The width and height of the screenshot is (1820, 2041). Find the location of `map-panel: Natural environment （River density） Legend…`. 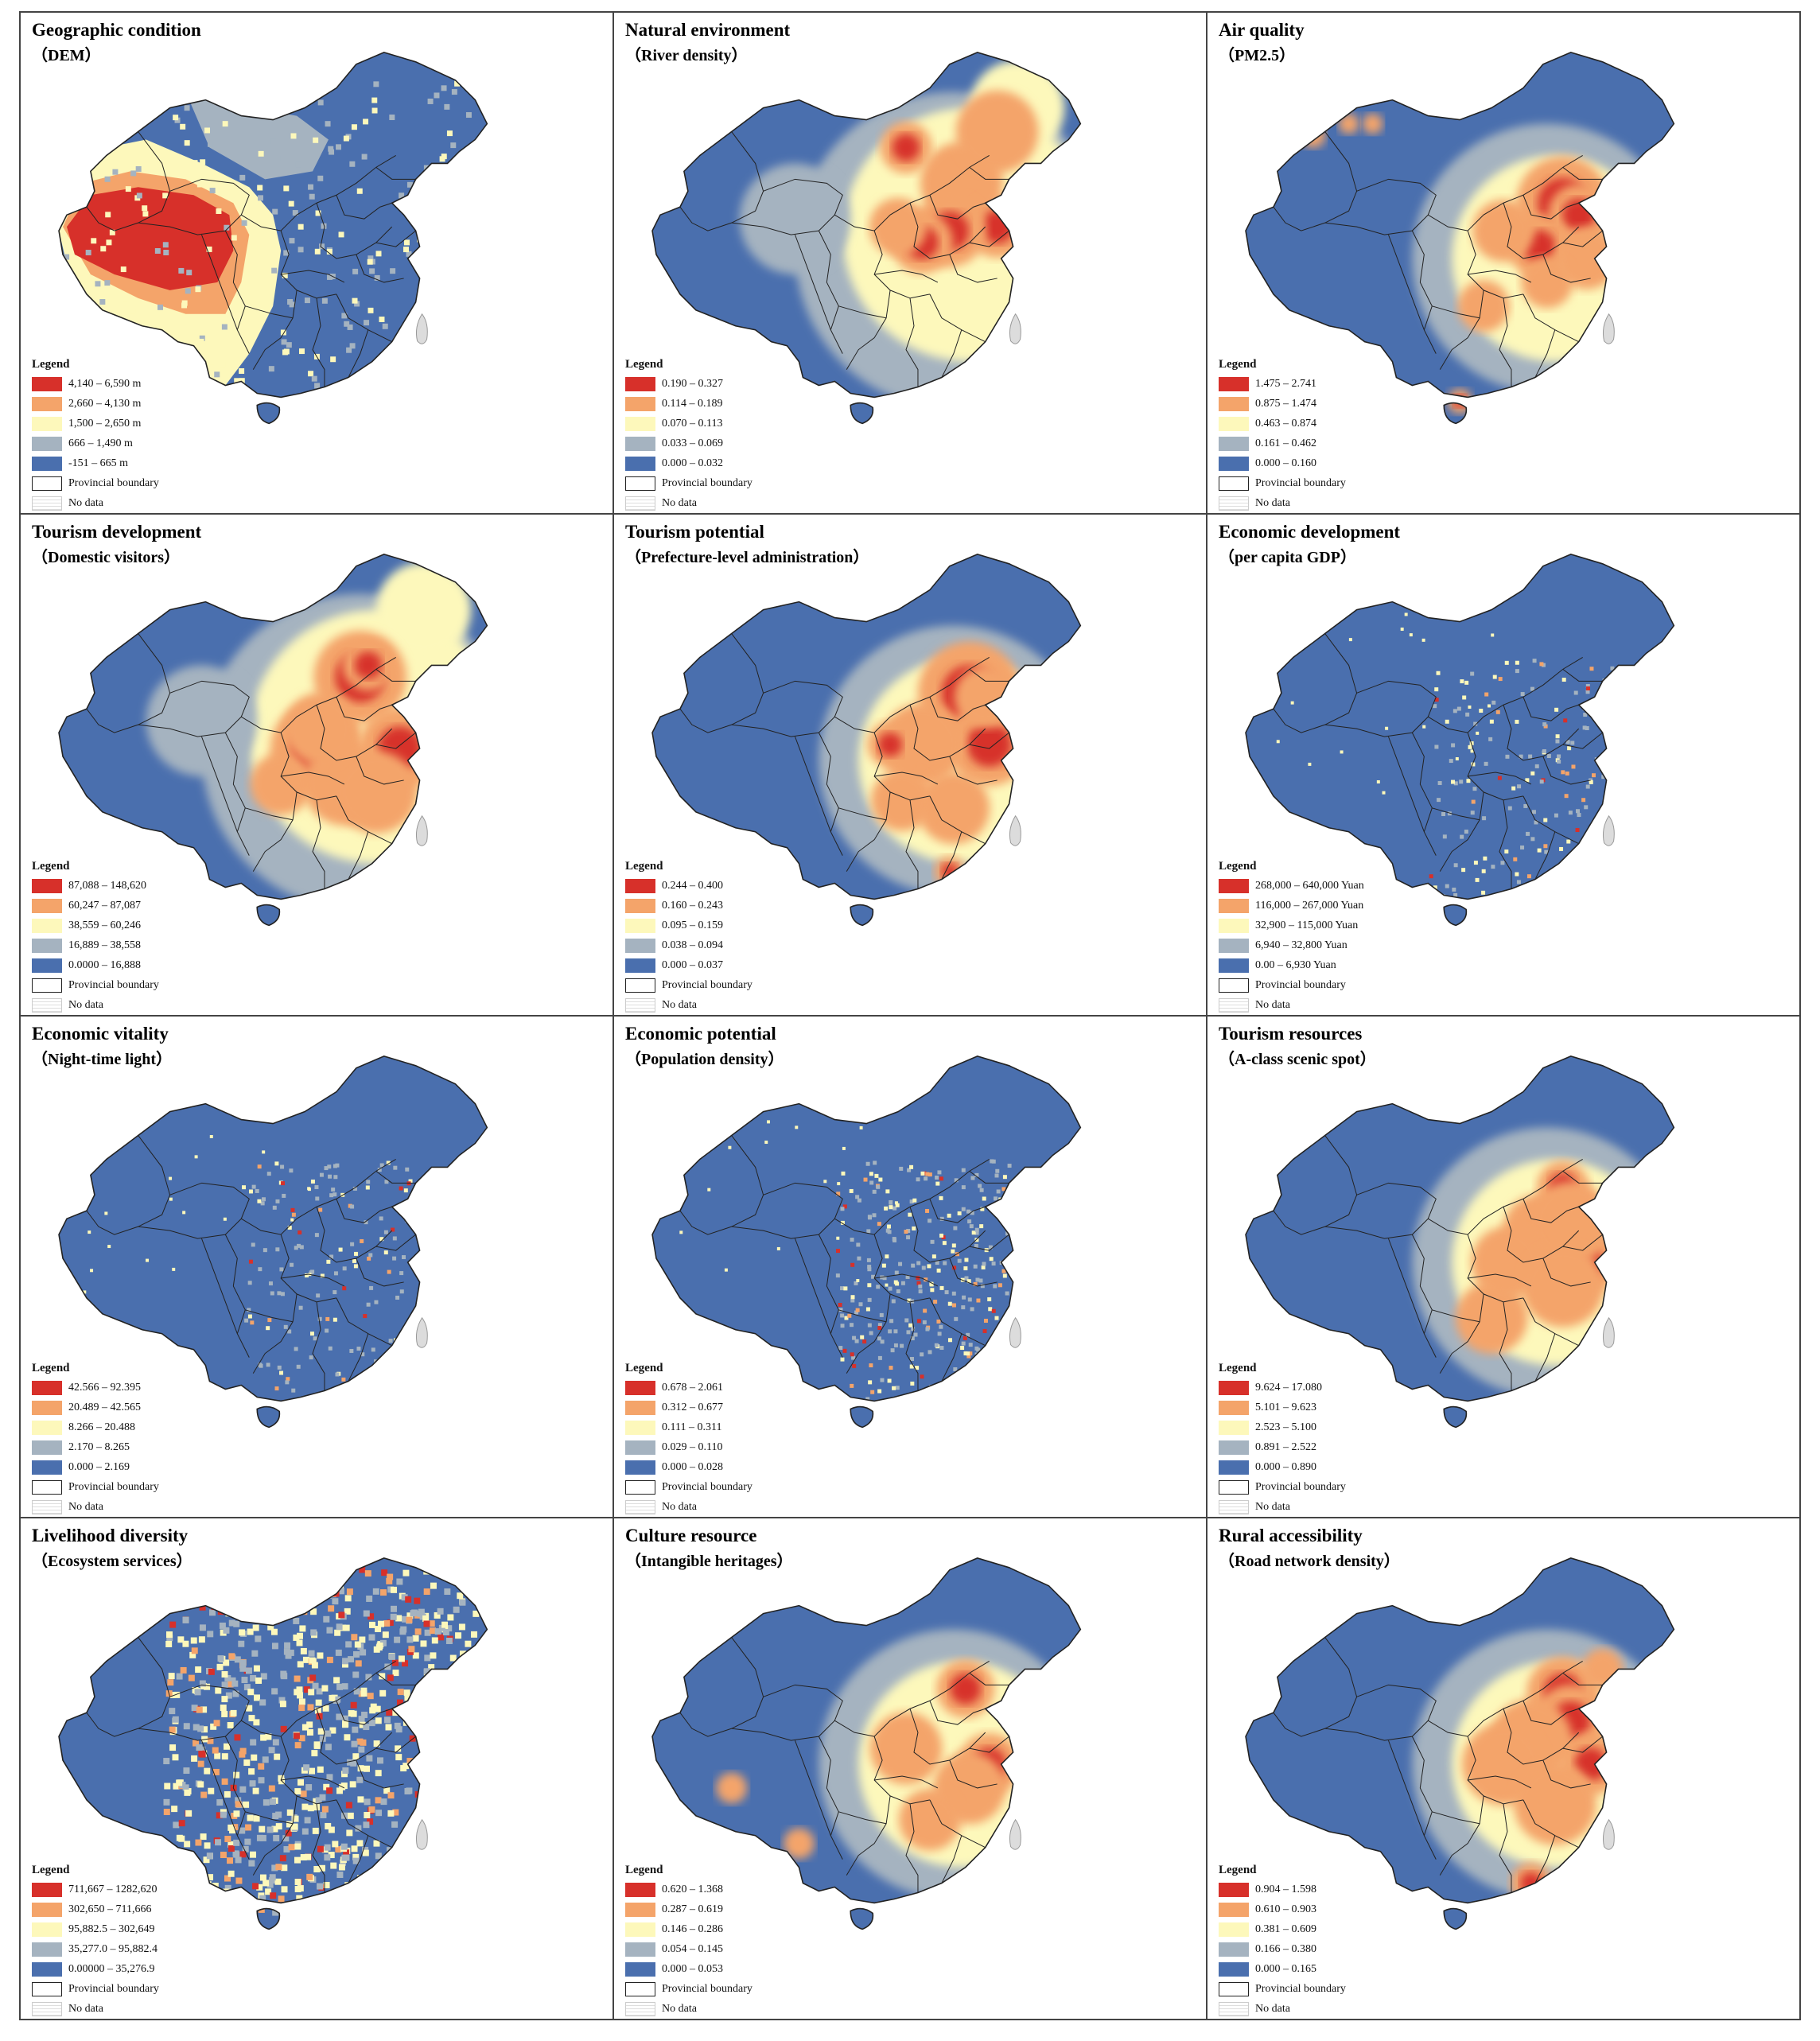

map-panel: Natural environment （River density） Legend… is located at coordinates (910, 263).